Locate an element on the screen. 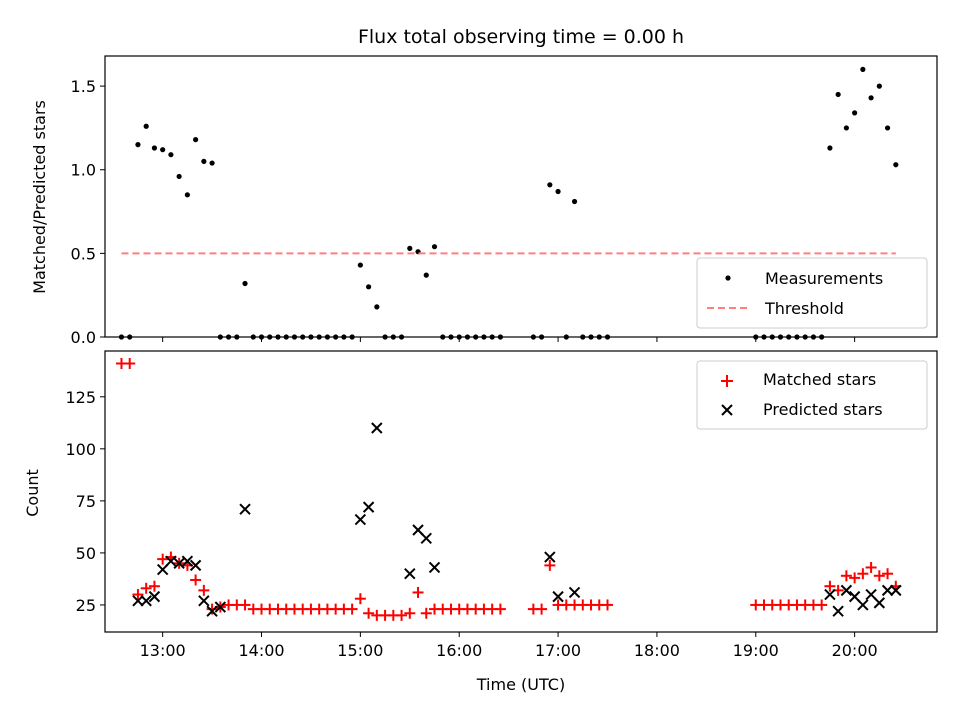 This screenshot has height=720, width=960. x-tick-label: 15:00 is located at coordinates (360, 650).